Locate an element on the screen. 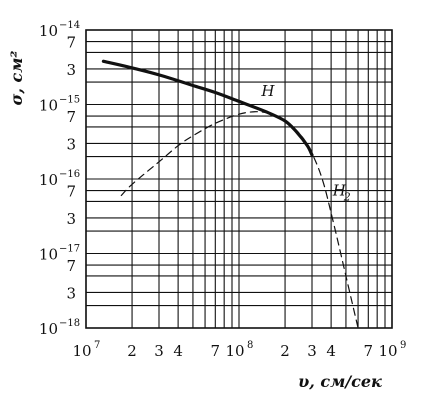  x-tick-label-4: 7 is located at coordinates (216, 351).